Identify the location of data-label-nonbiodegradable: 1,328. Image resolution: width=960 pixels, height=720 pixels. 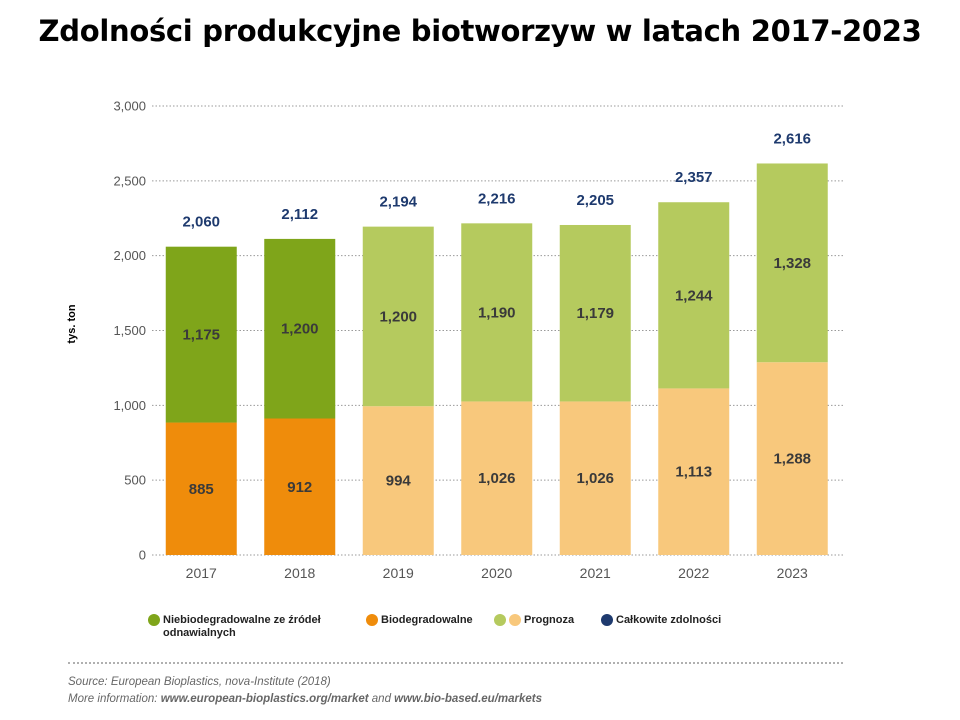
(792, 263).